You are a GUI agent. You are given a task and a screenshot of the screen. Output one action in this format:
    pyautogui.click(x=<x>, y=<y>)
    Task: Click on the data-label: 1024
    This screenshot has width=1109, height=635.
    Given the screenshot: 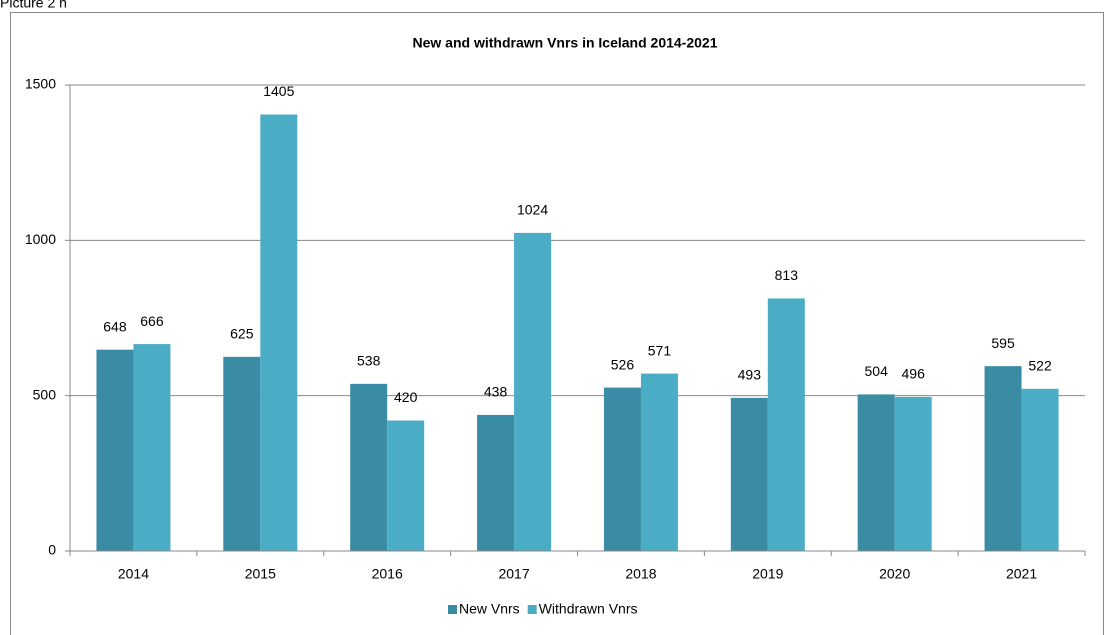 What is the action you would take?
    pyautogui.click(x=532, y=210)
    